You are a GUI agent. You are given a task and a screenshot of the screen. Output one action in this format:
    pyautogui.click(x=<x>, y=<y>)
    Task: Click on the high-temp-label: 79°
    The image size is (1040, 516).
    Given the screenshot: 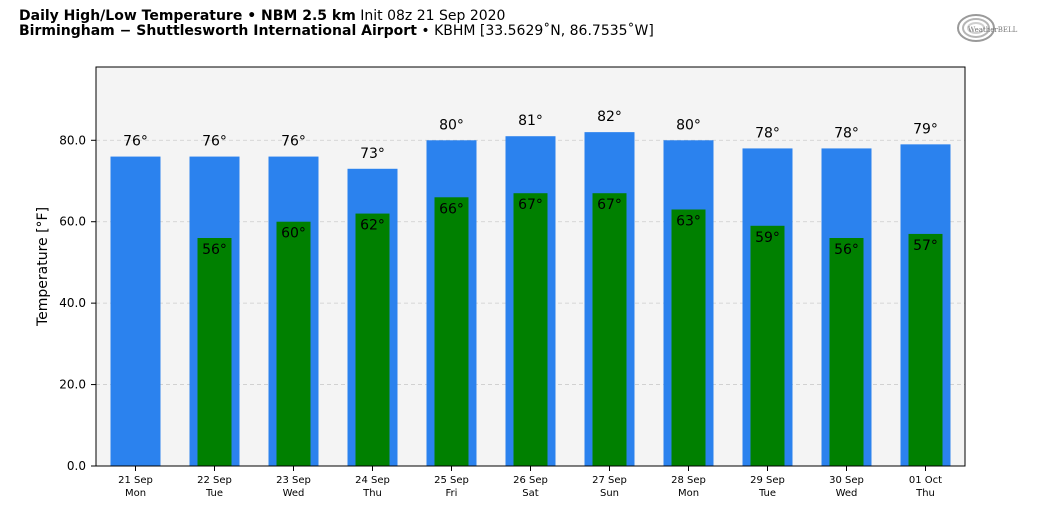 What is the action you would take?
    pyautogui.click(x=925, y=129)
    